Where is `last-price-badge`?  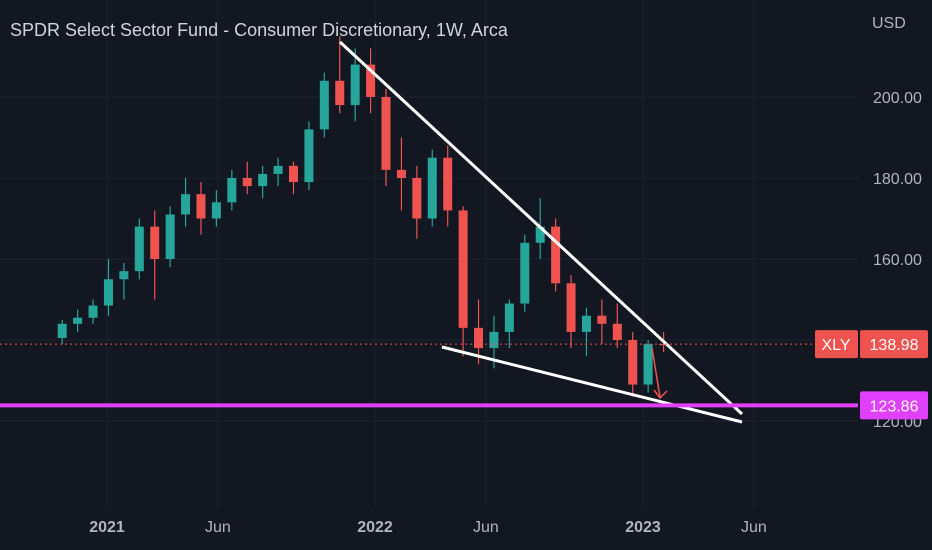
last-price-badge is located at coordinates (894, 344).